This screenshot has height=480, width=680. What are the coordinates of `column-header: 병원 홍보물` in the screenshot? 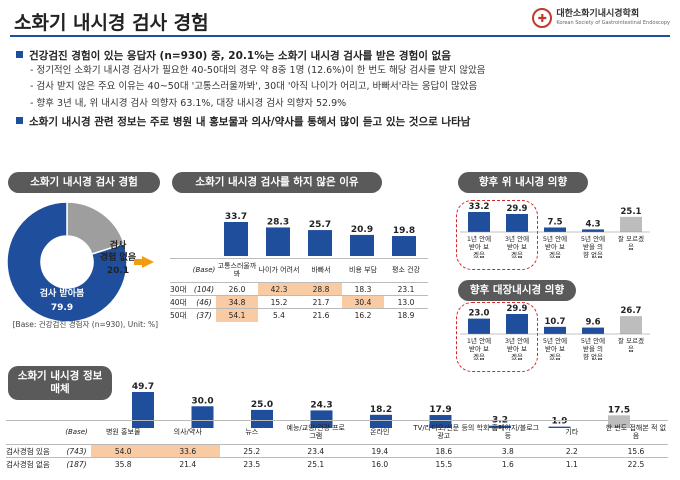 It's located at (123, 432).